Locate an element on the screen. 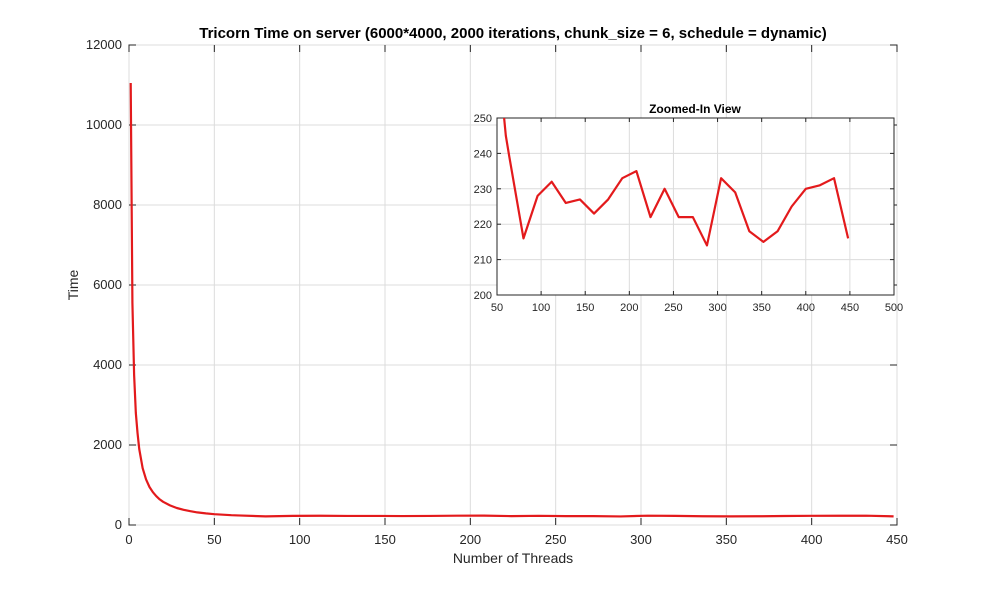 Image resolution: width=993 pixels, height=589 pixels. inset-x-tick-label: 350 is located at coordinates (761, 308).